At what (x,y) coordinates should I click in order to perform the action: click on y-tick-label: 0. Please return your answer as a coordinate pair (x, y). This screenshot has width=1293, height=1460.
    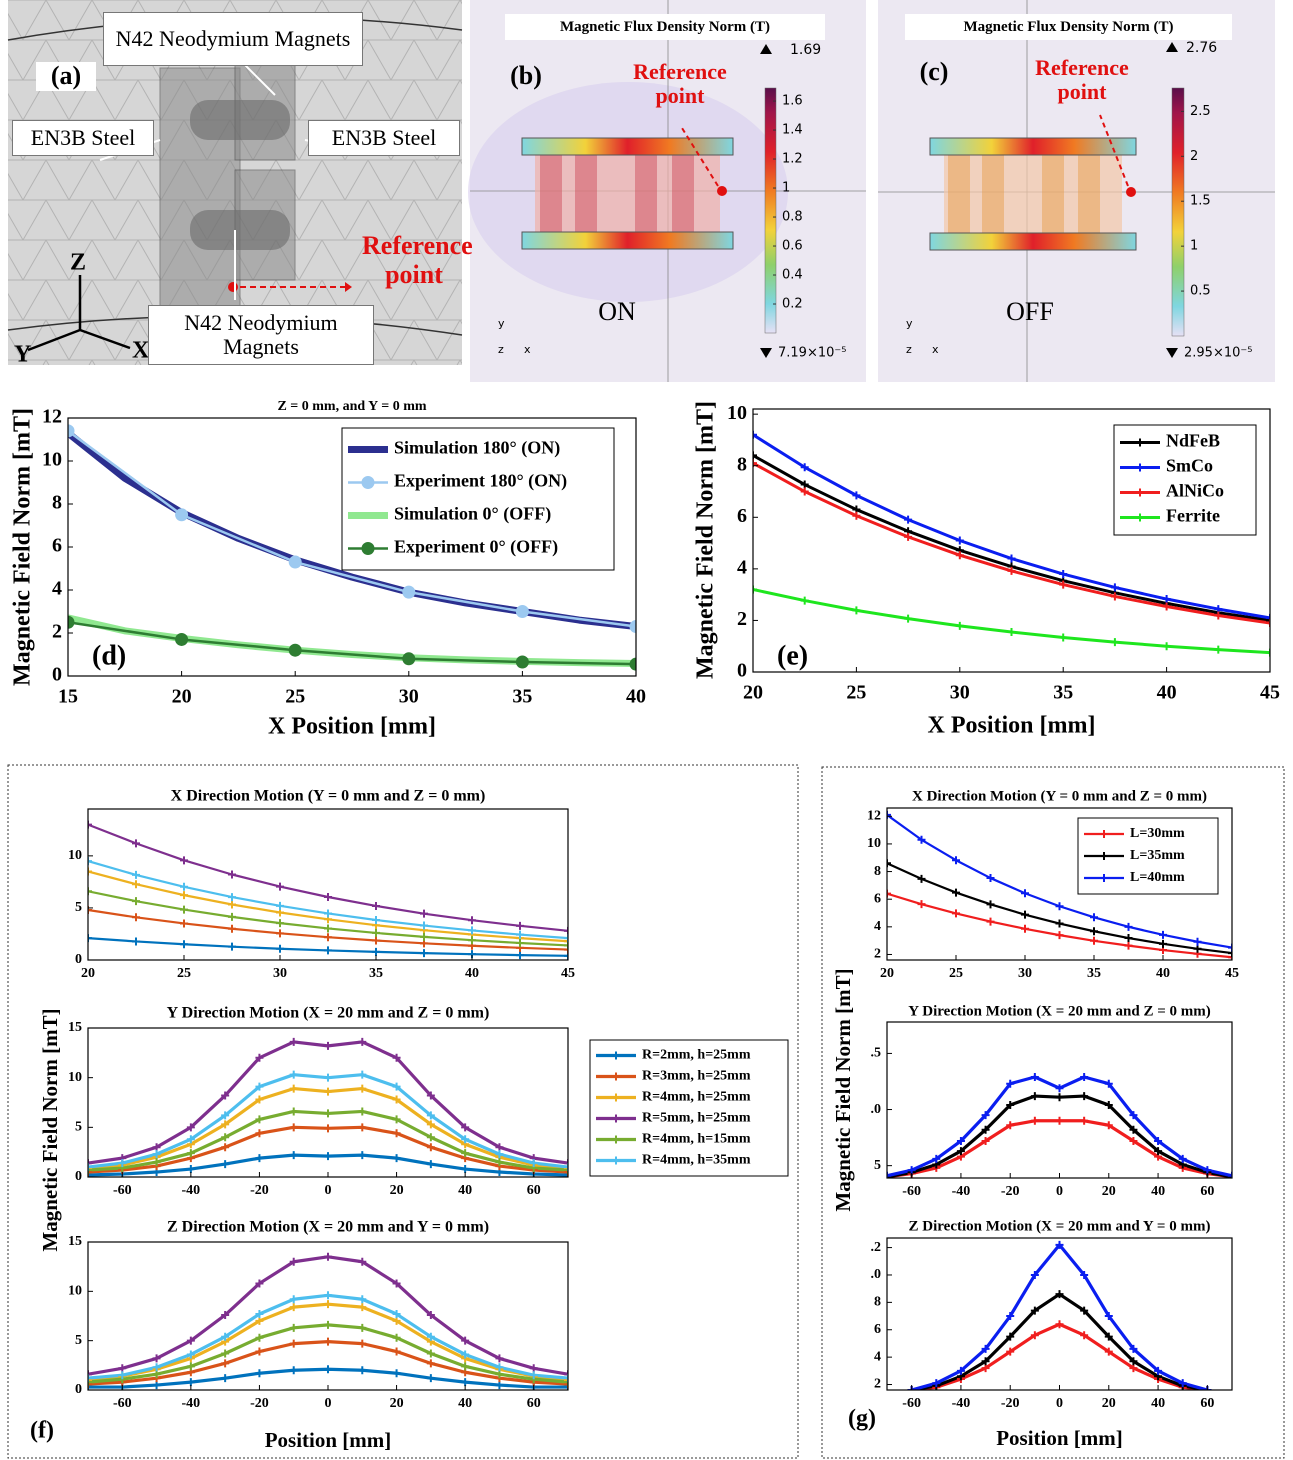
    Looking at the image, I should click on (78, 1176).